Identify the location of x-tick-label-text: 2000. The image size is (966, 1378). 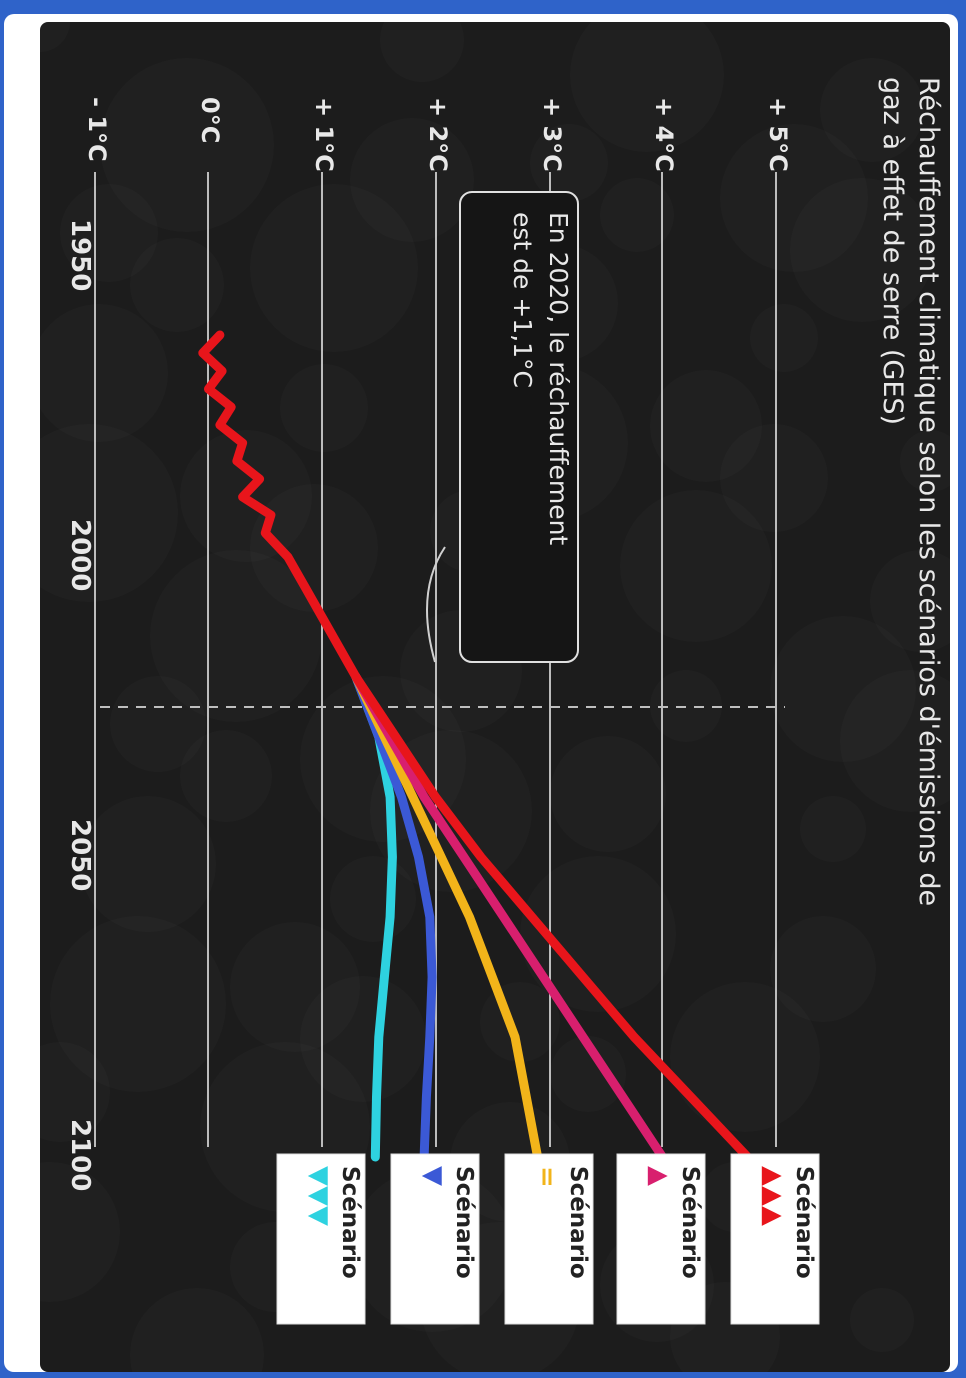
(80, 555).